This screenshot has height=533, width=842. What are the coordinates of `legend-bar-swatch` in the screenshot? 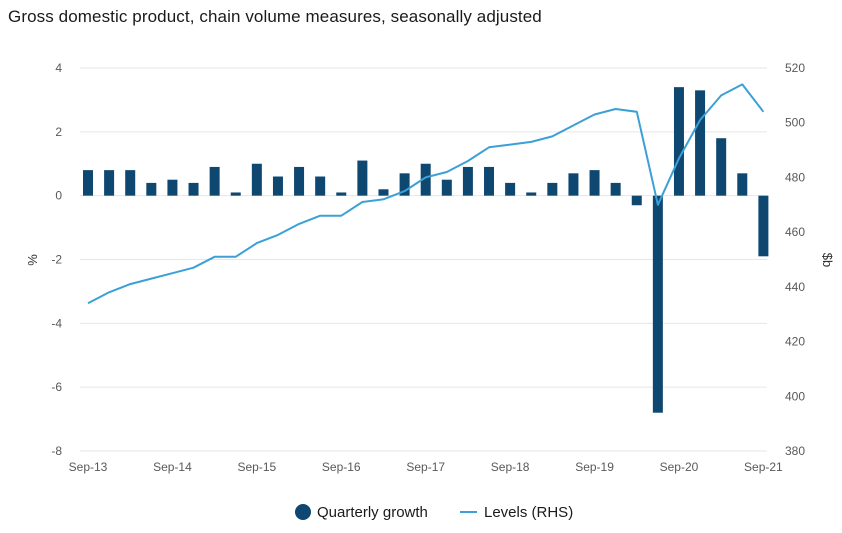 It's located at (303, 512).